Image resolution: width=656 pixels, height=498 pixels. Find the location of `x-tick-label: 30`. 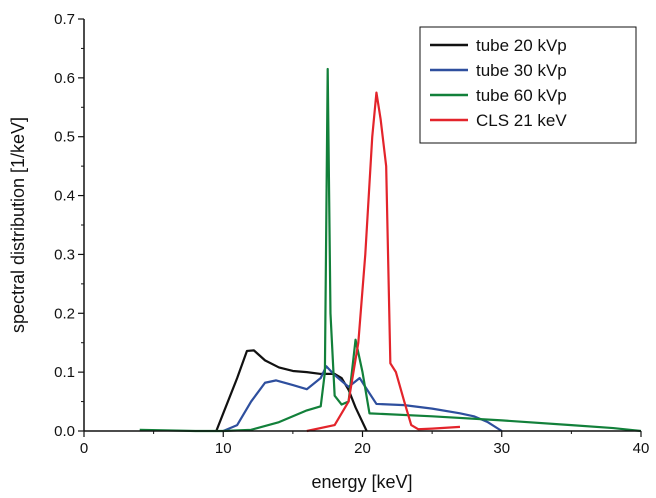

x-tick-label: 30 is located at coordinates (501, 448).